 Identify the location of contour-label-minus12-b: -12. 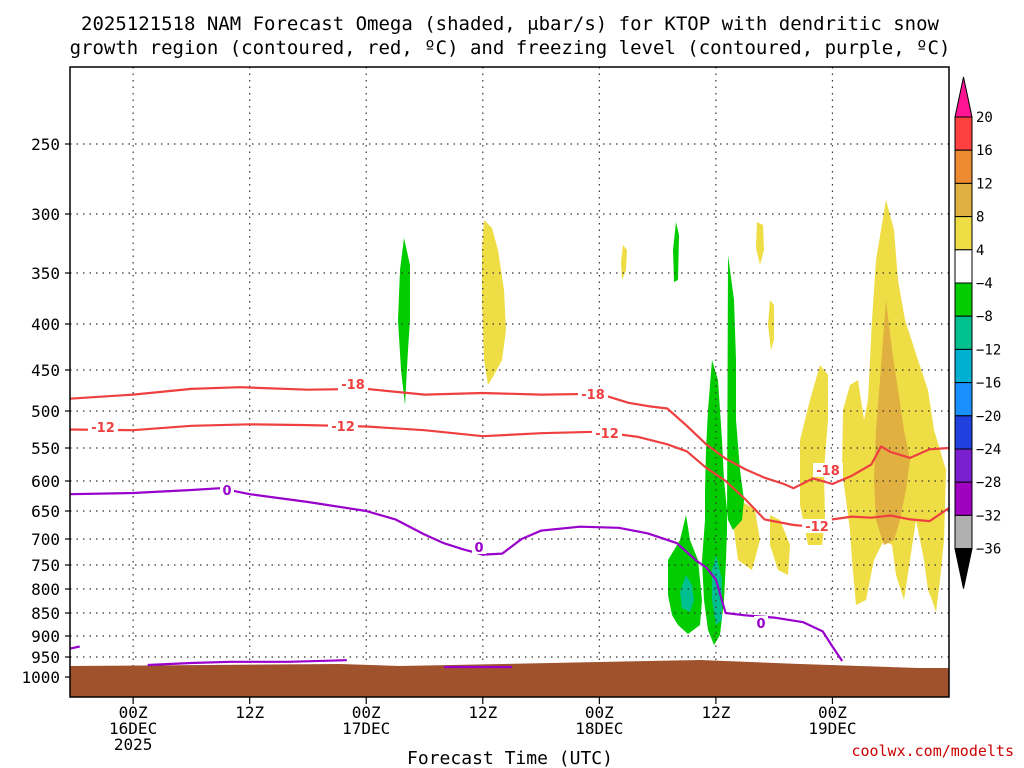
(343, 427).